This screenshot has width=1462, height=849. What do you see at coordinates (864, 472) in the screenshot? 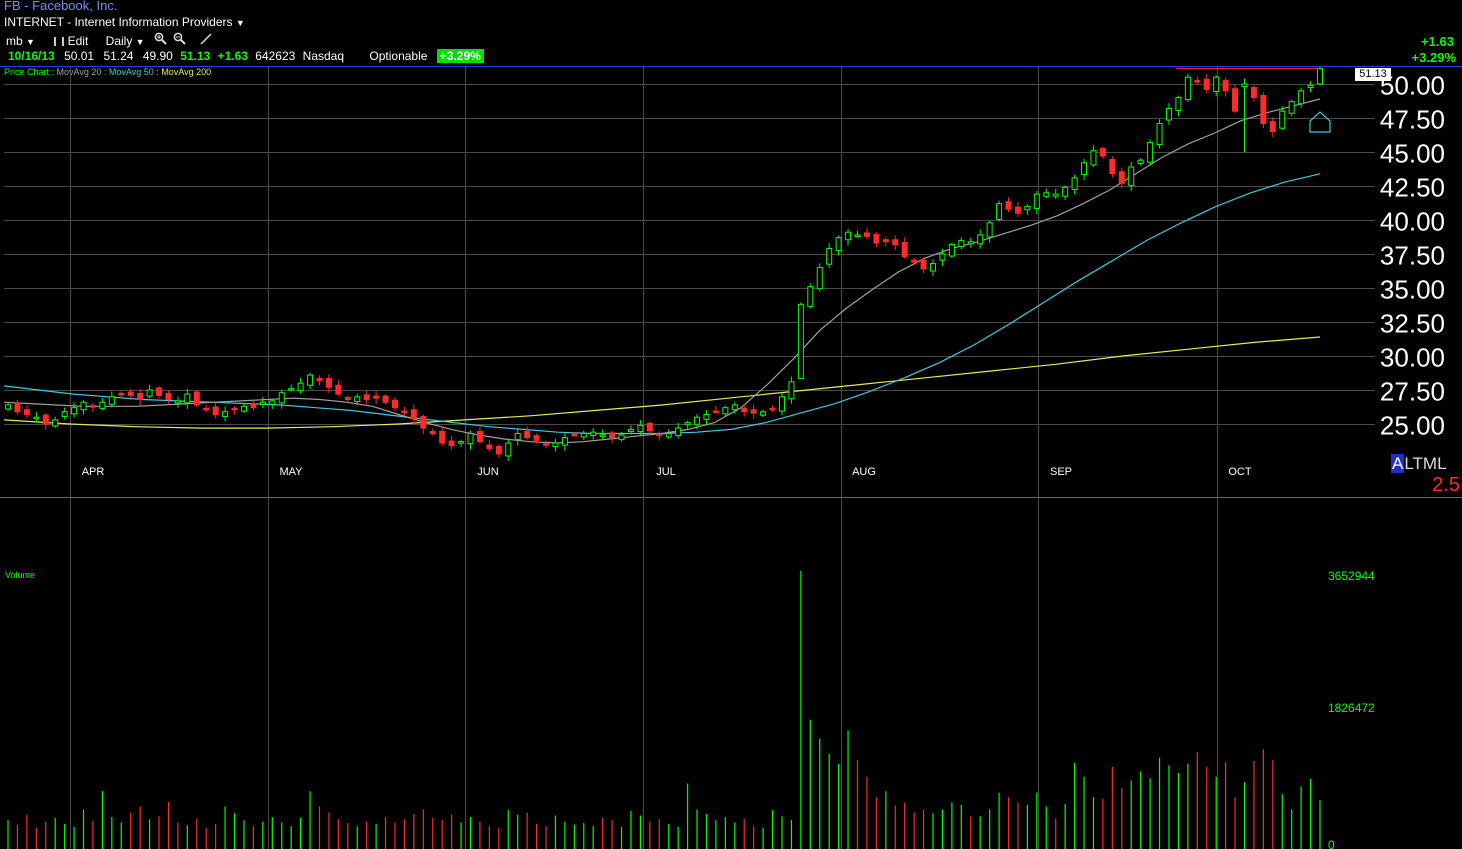
I see `month-axis-label: AUG` at bounding box center [864, 472].